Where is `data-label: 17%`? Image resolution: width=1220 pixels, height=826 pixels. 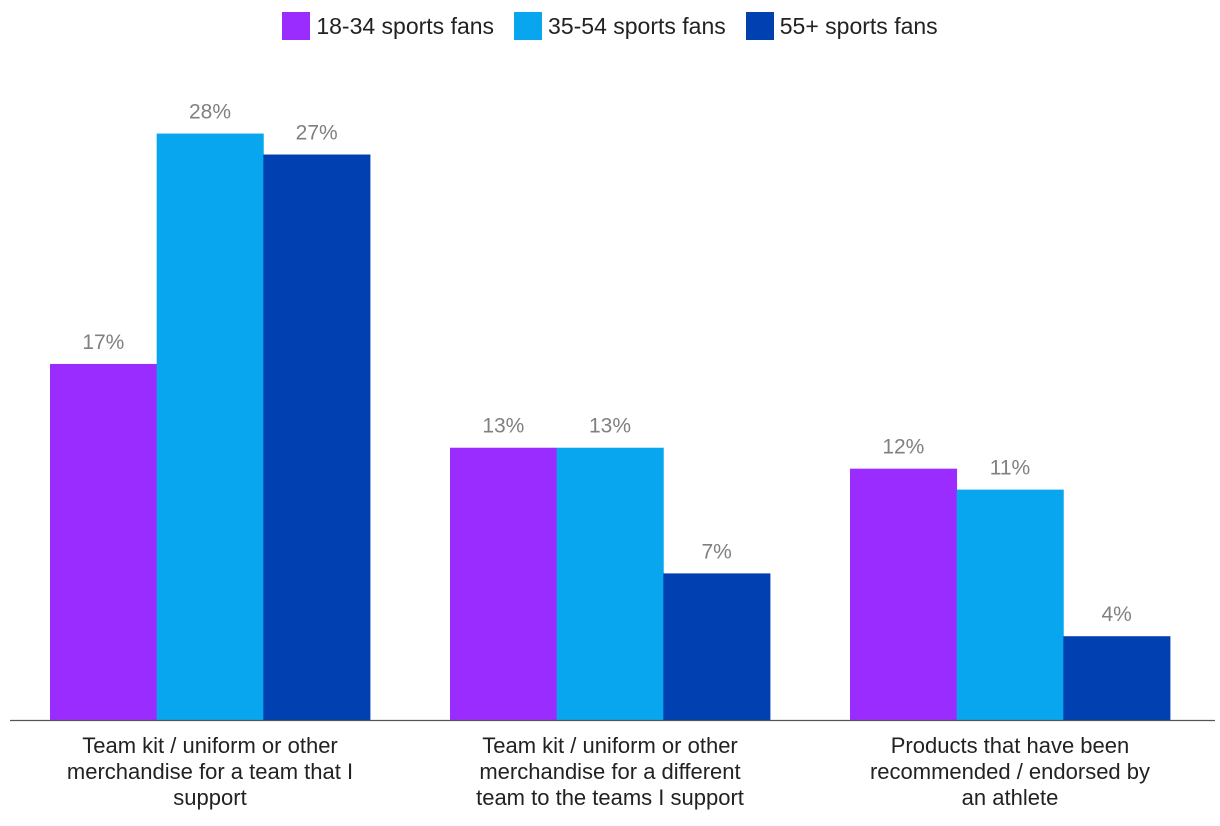
data-label: 17% is located at coordinates (103, 342).